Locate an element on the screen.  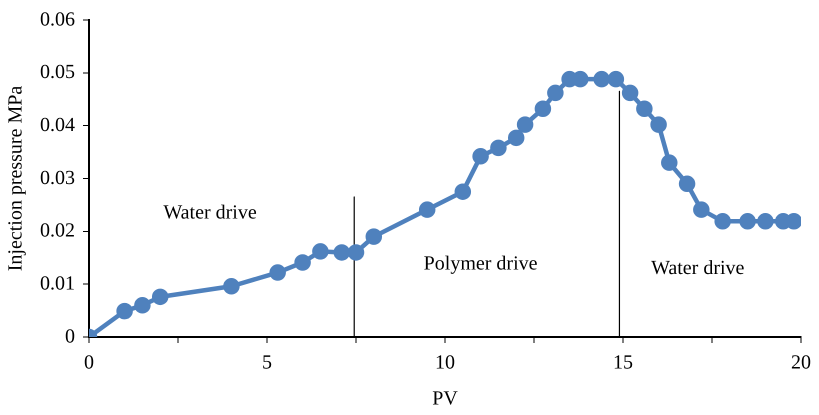
y-tick-label: 0.01 is located at coordinates (57, 283).